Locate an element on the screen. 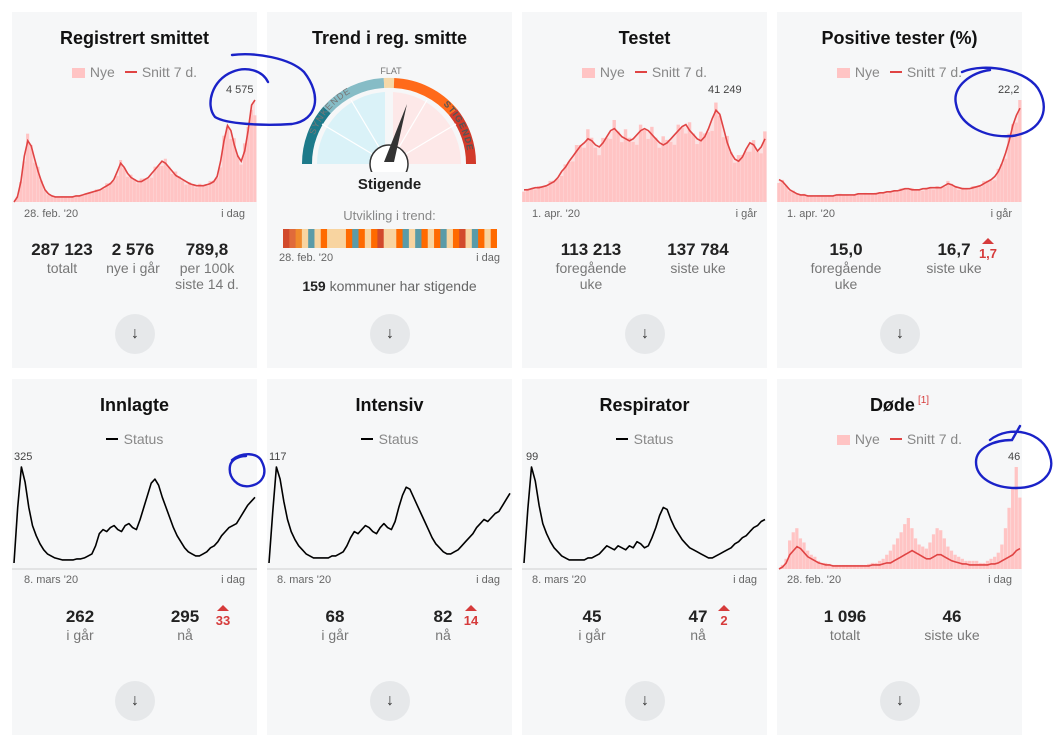 The width and height of the screenshot is (1054, 747). axis-start-label: 28. feb. '20 is located at coordinates (306, 258).